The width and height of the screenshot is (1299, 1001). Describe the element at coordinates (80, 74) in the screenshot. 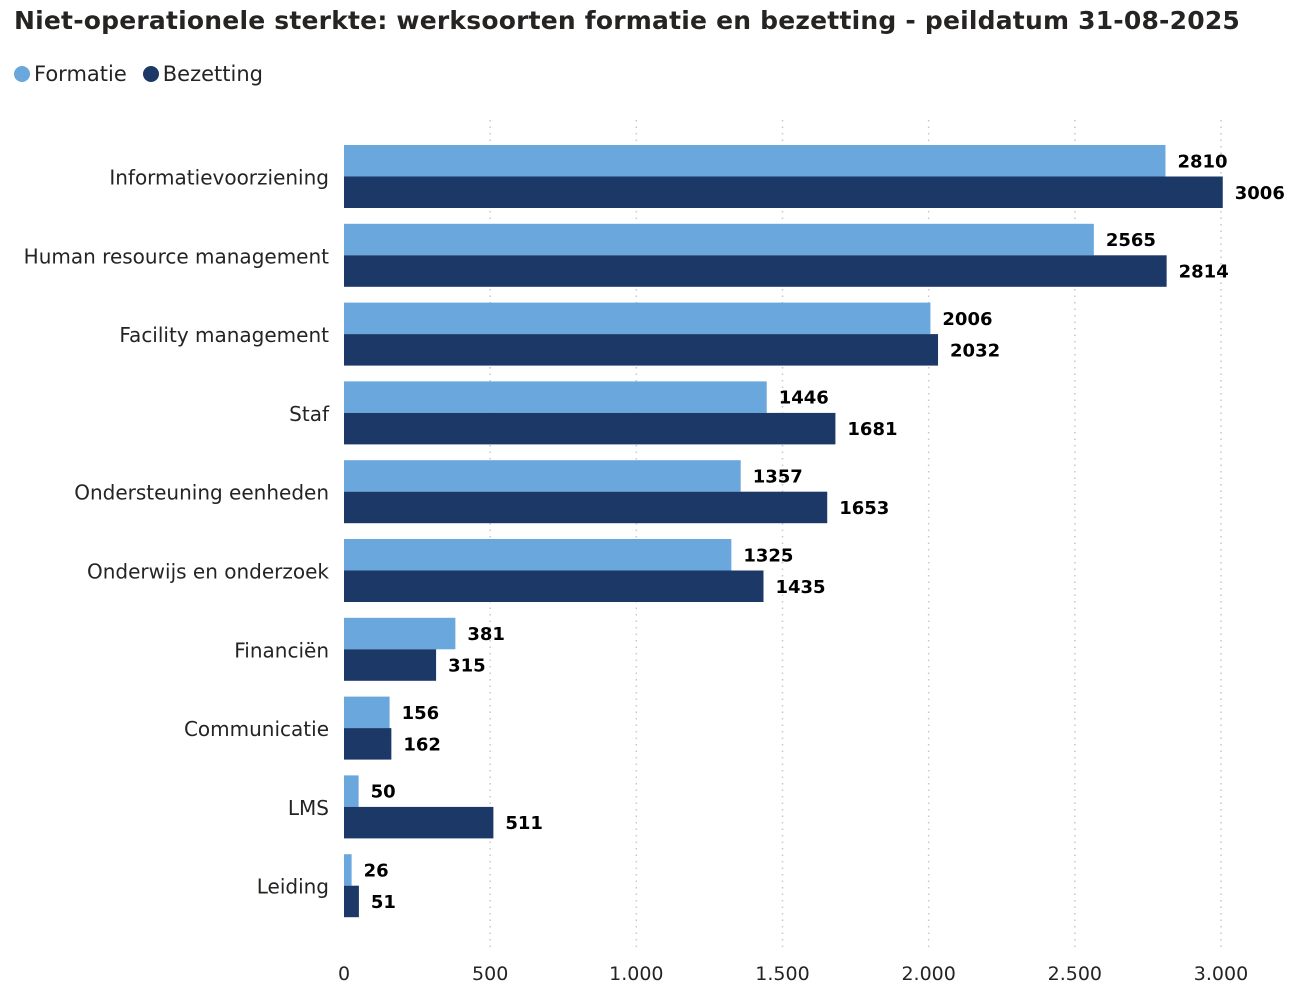

I see `legend-label-formatie: Formatie` at that location.